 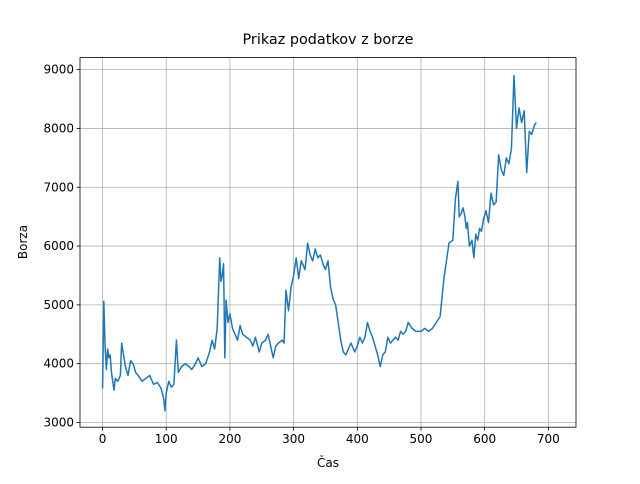 I want to click on y-tick-label: 8000, so click(x=58, y=128).